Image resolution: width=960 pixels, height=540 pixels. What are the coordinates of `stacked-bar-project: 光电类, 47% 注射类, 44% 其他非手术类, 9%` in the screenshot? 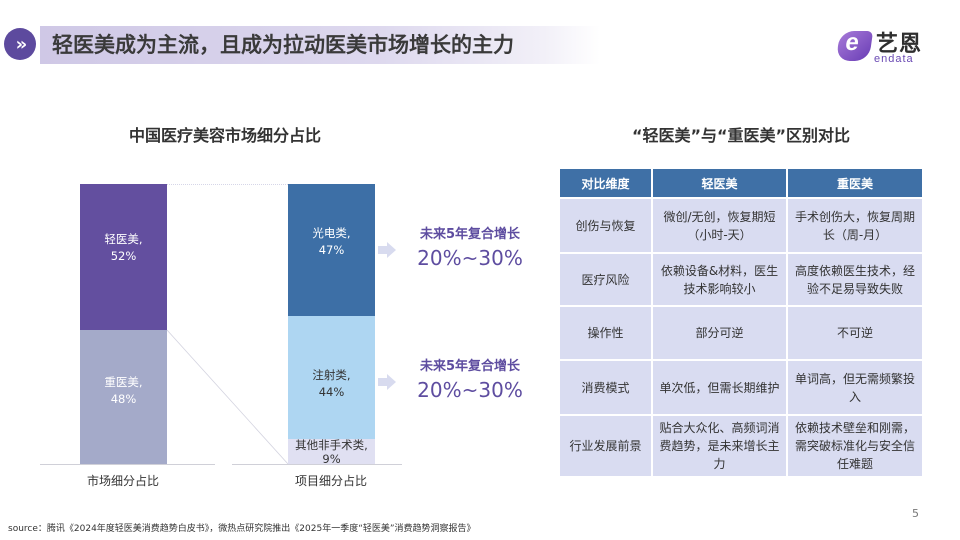 It's located at (331, 325).